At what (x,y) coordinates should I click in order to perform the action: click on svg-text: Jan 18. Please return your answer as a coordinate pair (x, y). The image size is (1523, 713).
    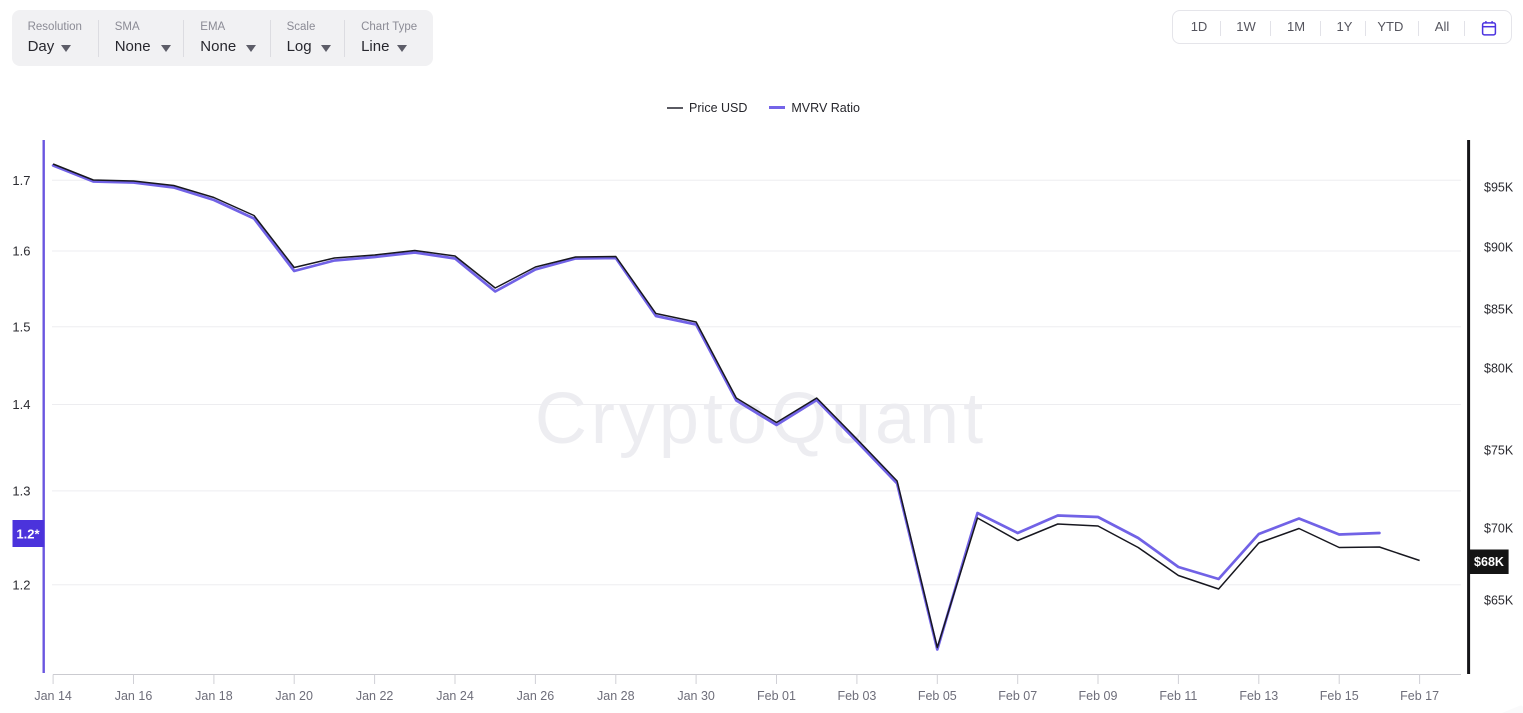
    Looking at the image, I should click on (214, 696).